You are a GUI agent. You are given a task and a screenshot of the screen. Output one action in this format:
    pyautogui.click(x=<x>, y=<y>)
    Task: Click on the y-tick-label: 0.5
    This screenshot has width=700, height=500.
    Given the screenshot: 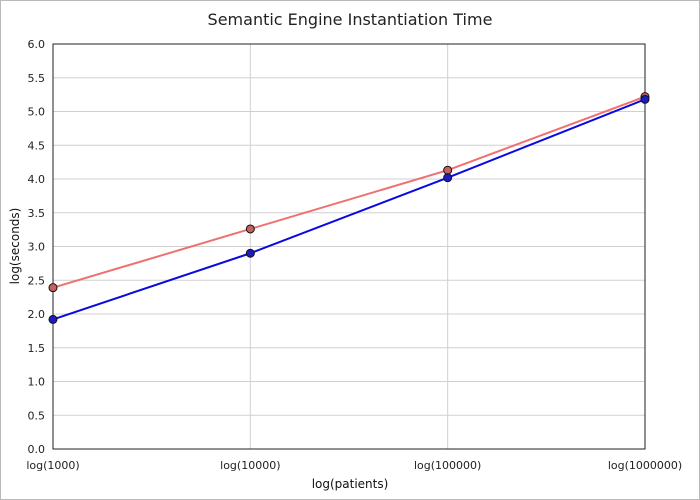 What is the action you would take?
    pyautogui.click(x=37, y=415)
    